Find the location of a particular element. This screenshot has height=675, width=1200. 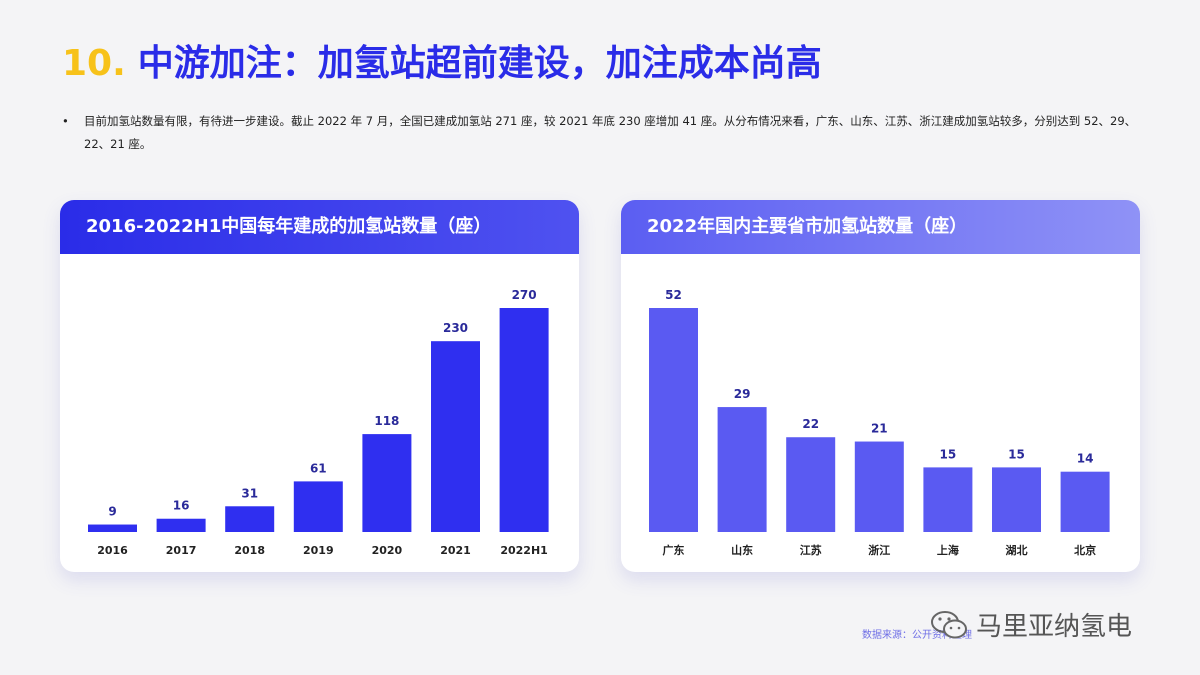

page-title: 10. 中游加注：加氢站超前建设，加注成本尚高 is located at coordinates (442, 60).